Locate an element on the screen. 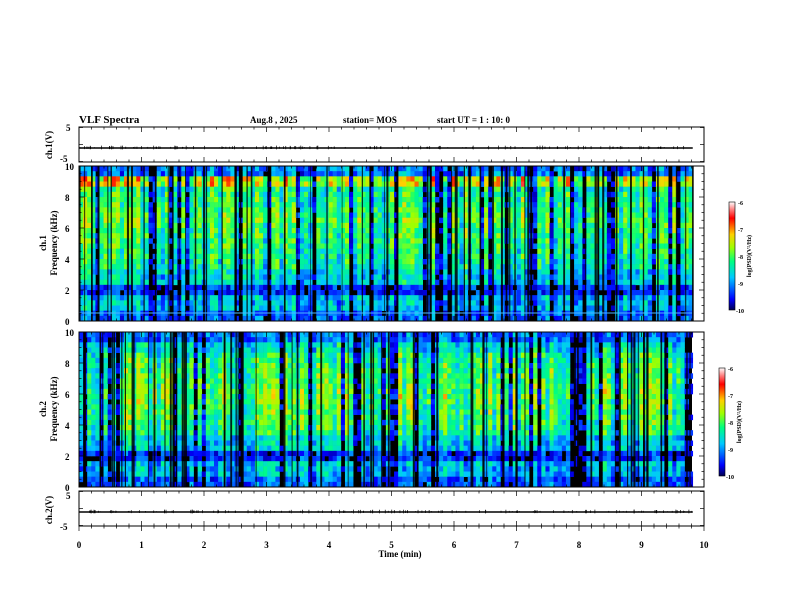  ch1-spec-ytick-4: 4 is located at coordinates (67, 260).